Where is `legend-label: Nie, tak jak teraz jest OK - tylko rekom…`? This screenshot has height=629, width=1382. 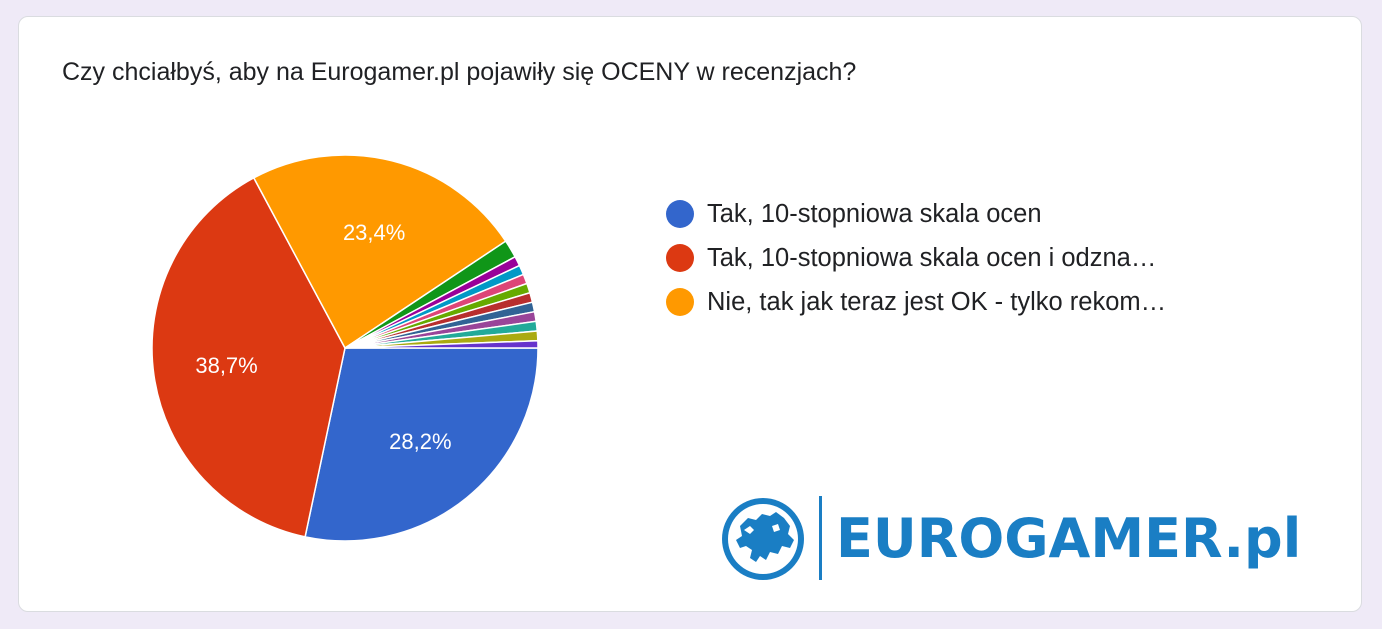
legend-label: Nie, tak jak teraz jest OK - tylko rekom… is located at coordinates (937, 301).